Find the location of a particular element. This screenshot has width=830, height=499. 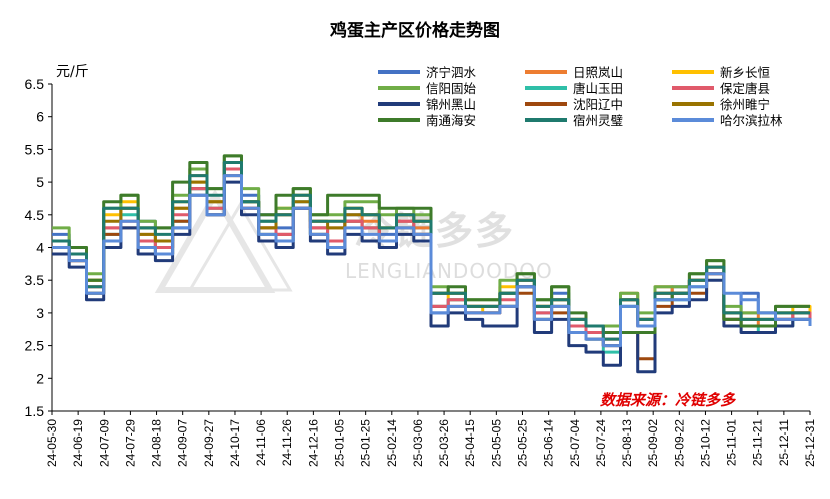

x-tick-label: 25-01-25 is located at coordinates (366, 443).